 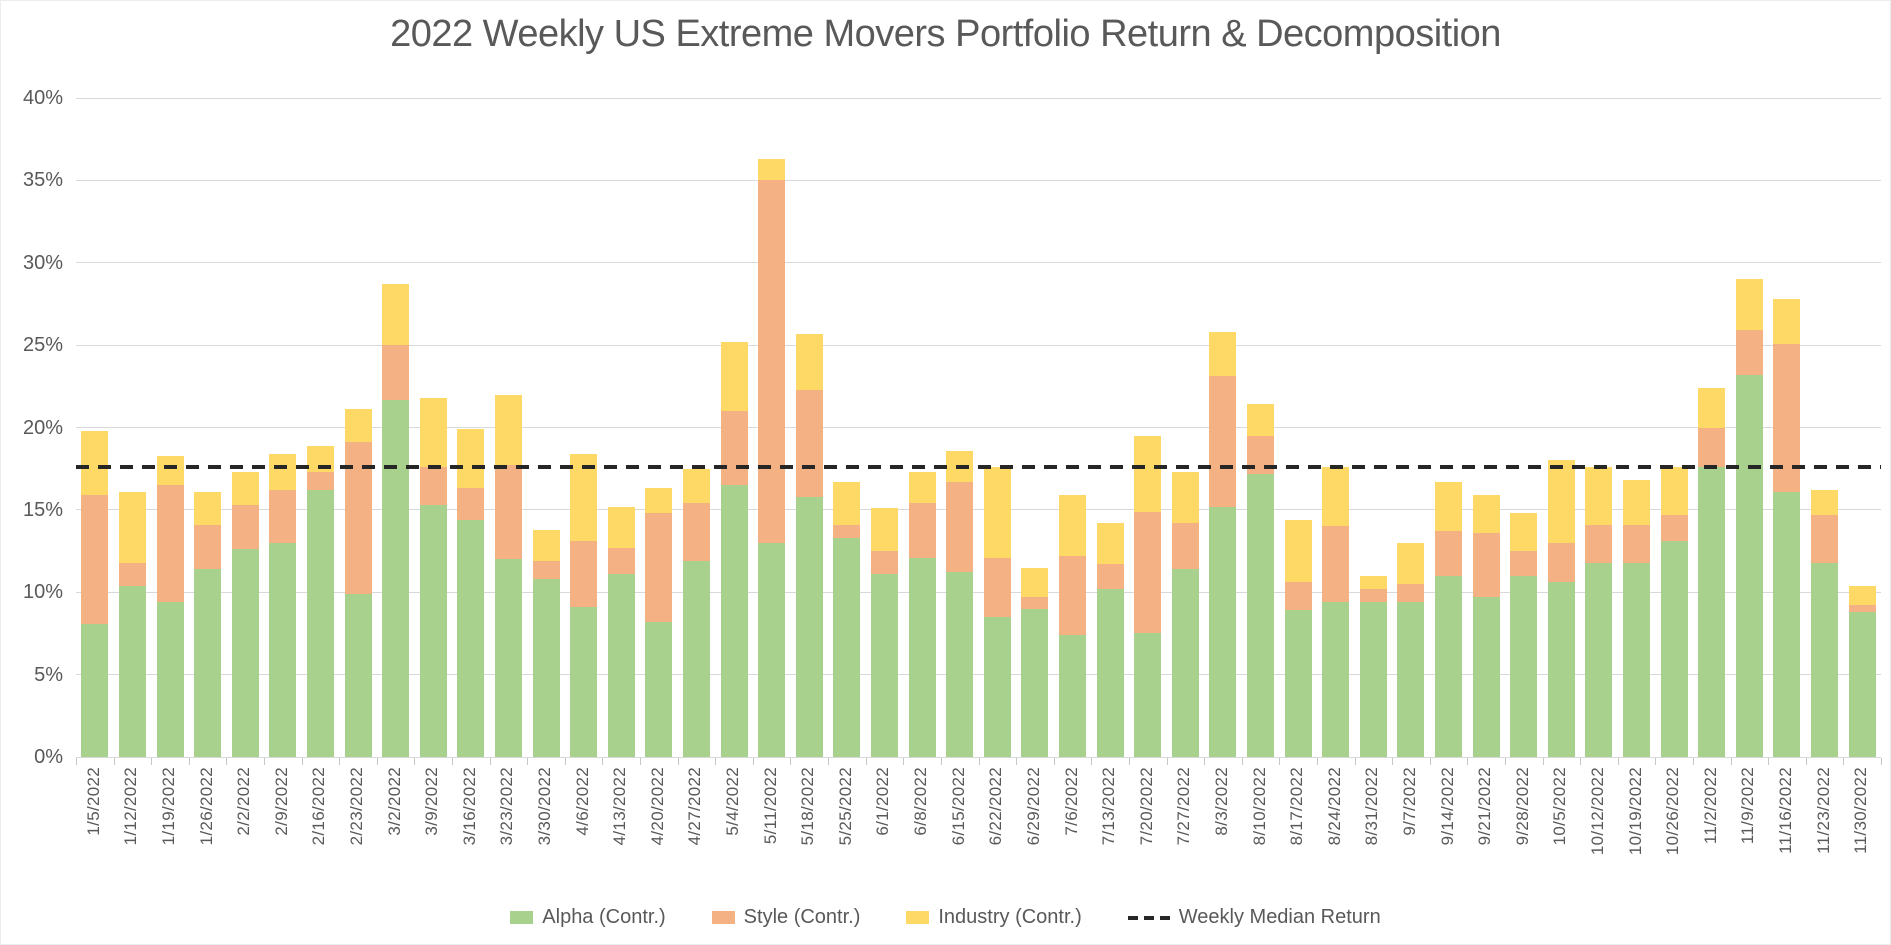 I want to click on y-tick-label-30: 30%, so click(x=42, y=262).